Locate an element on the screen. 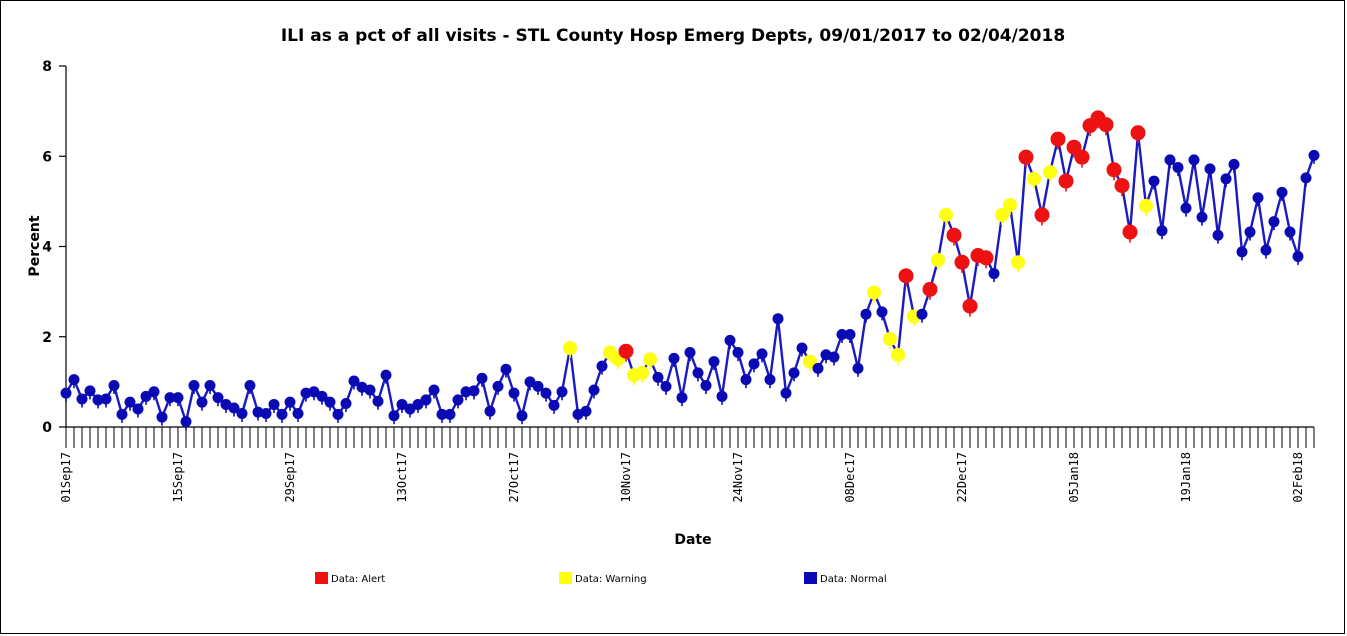 This screenshot has height=636, width=1347. x-tick-label: 02Feb18 is located at coordinates (1298, 477).